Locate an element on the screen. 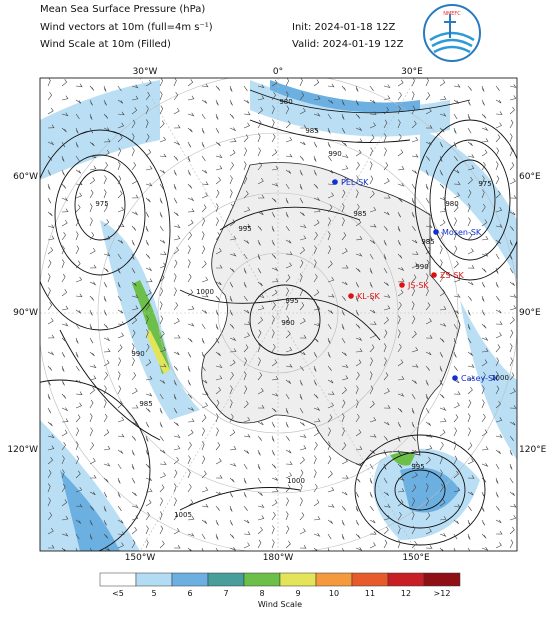 This screenshot has height=622, width=554. contour-label: 1000 is located at coordinates (205, 292).